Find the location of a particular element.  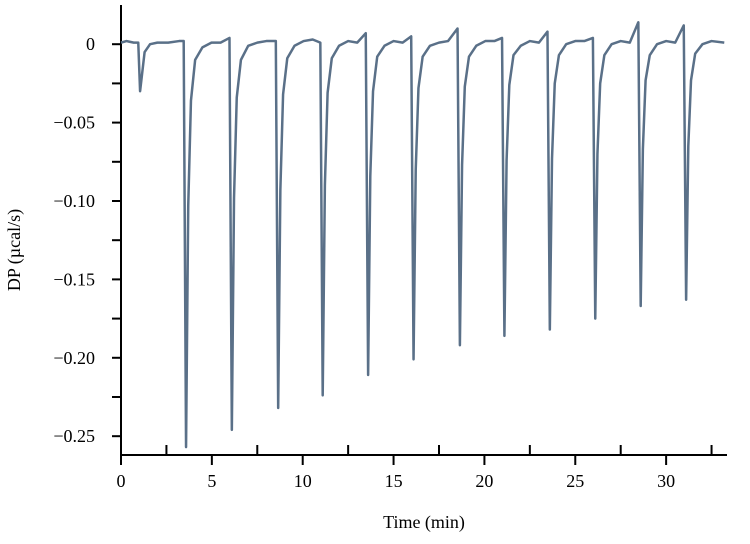

x-tick-label: 20 is located at coordinates (484, 481).